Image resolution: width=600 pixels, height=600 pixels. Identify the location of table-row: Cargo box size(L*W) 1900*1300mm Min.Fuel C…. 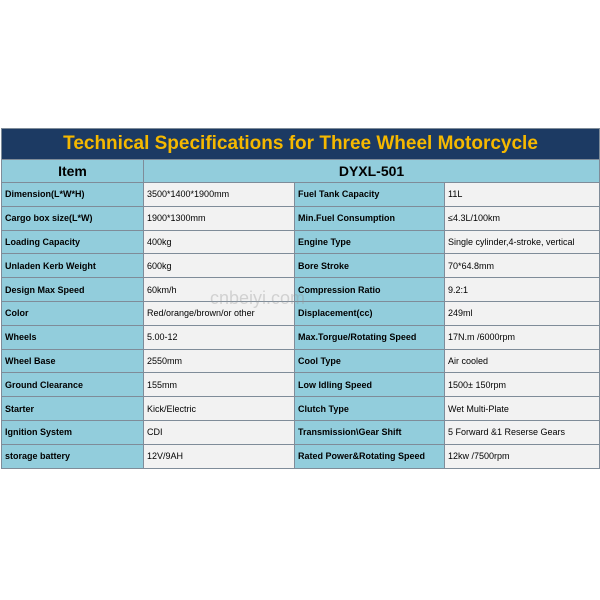
(300, 218).